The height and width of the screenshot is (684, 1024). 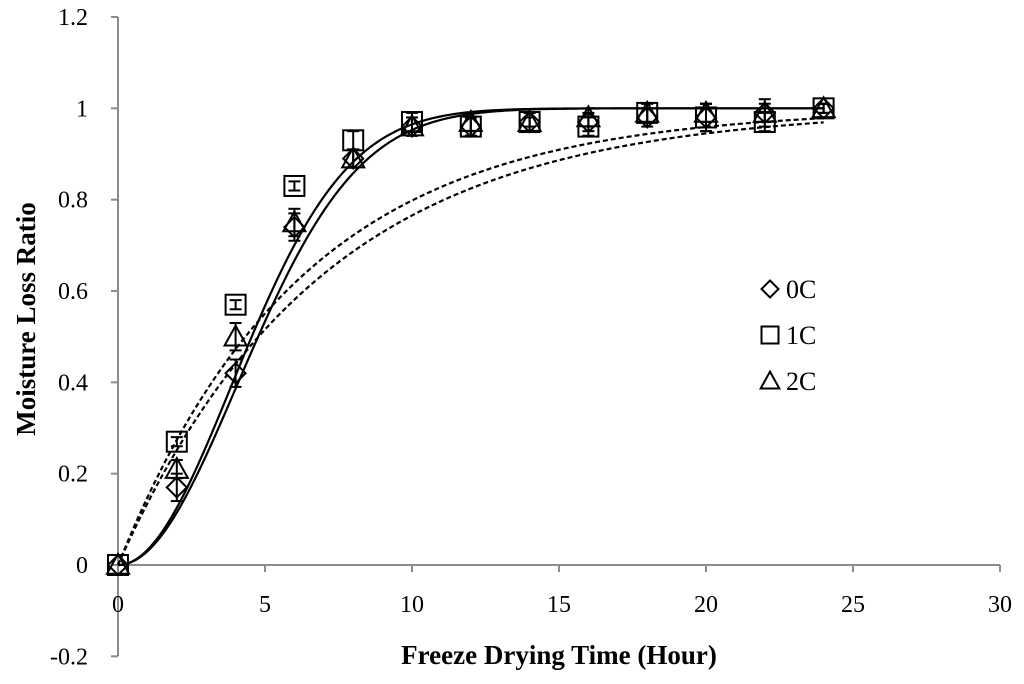 What do you see at coordinates (801, 335) in the screenshot?
I see `legend-label-1c: 1C` at bounding box center [801, 335].